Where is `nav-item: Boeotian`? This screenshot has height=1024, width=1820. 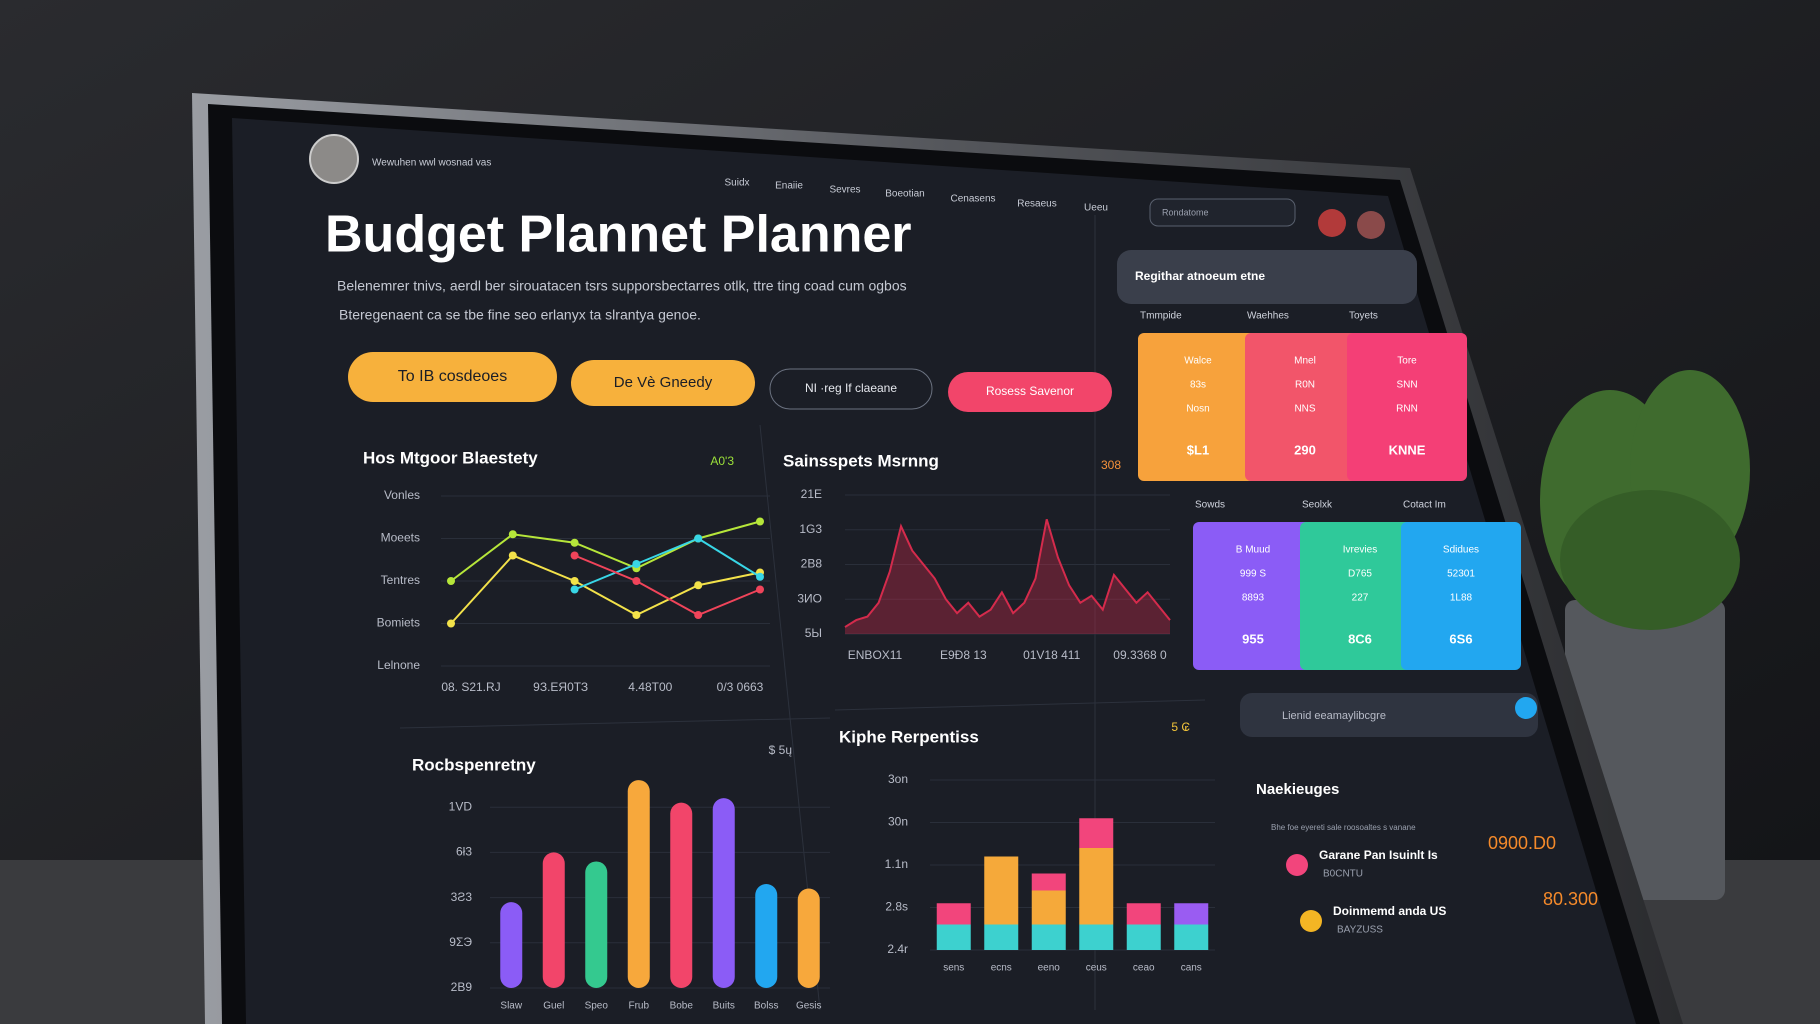 nav-item: Boeotian is located at coordinates (904, 194).